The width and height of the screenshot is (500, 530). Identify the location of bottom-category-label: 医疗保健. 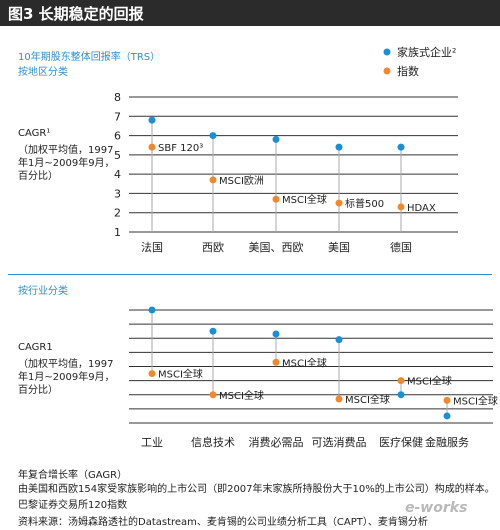
(401, 442).